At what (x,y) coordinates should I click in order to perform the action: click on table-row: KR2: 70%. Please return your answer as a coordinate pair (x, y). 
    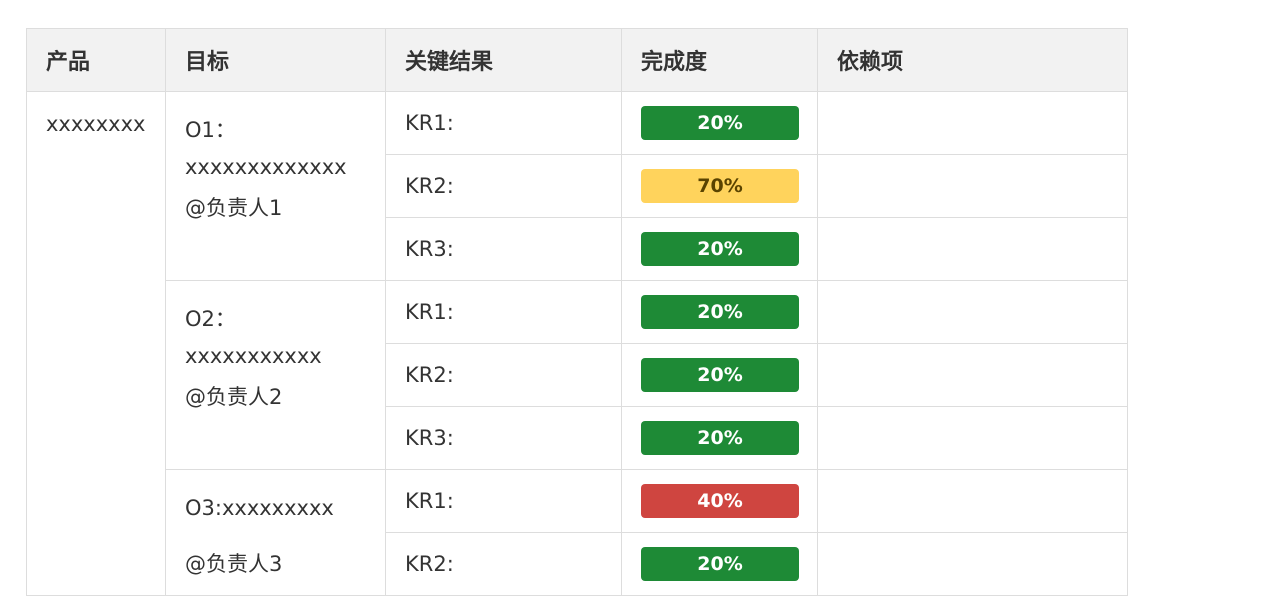
    Looking at the image, I should click on (577, 186).